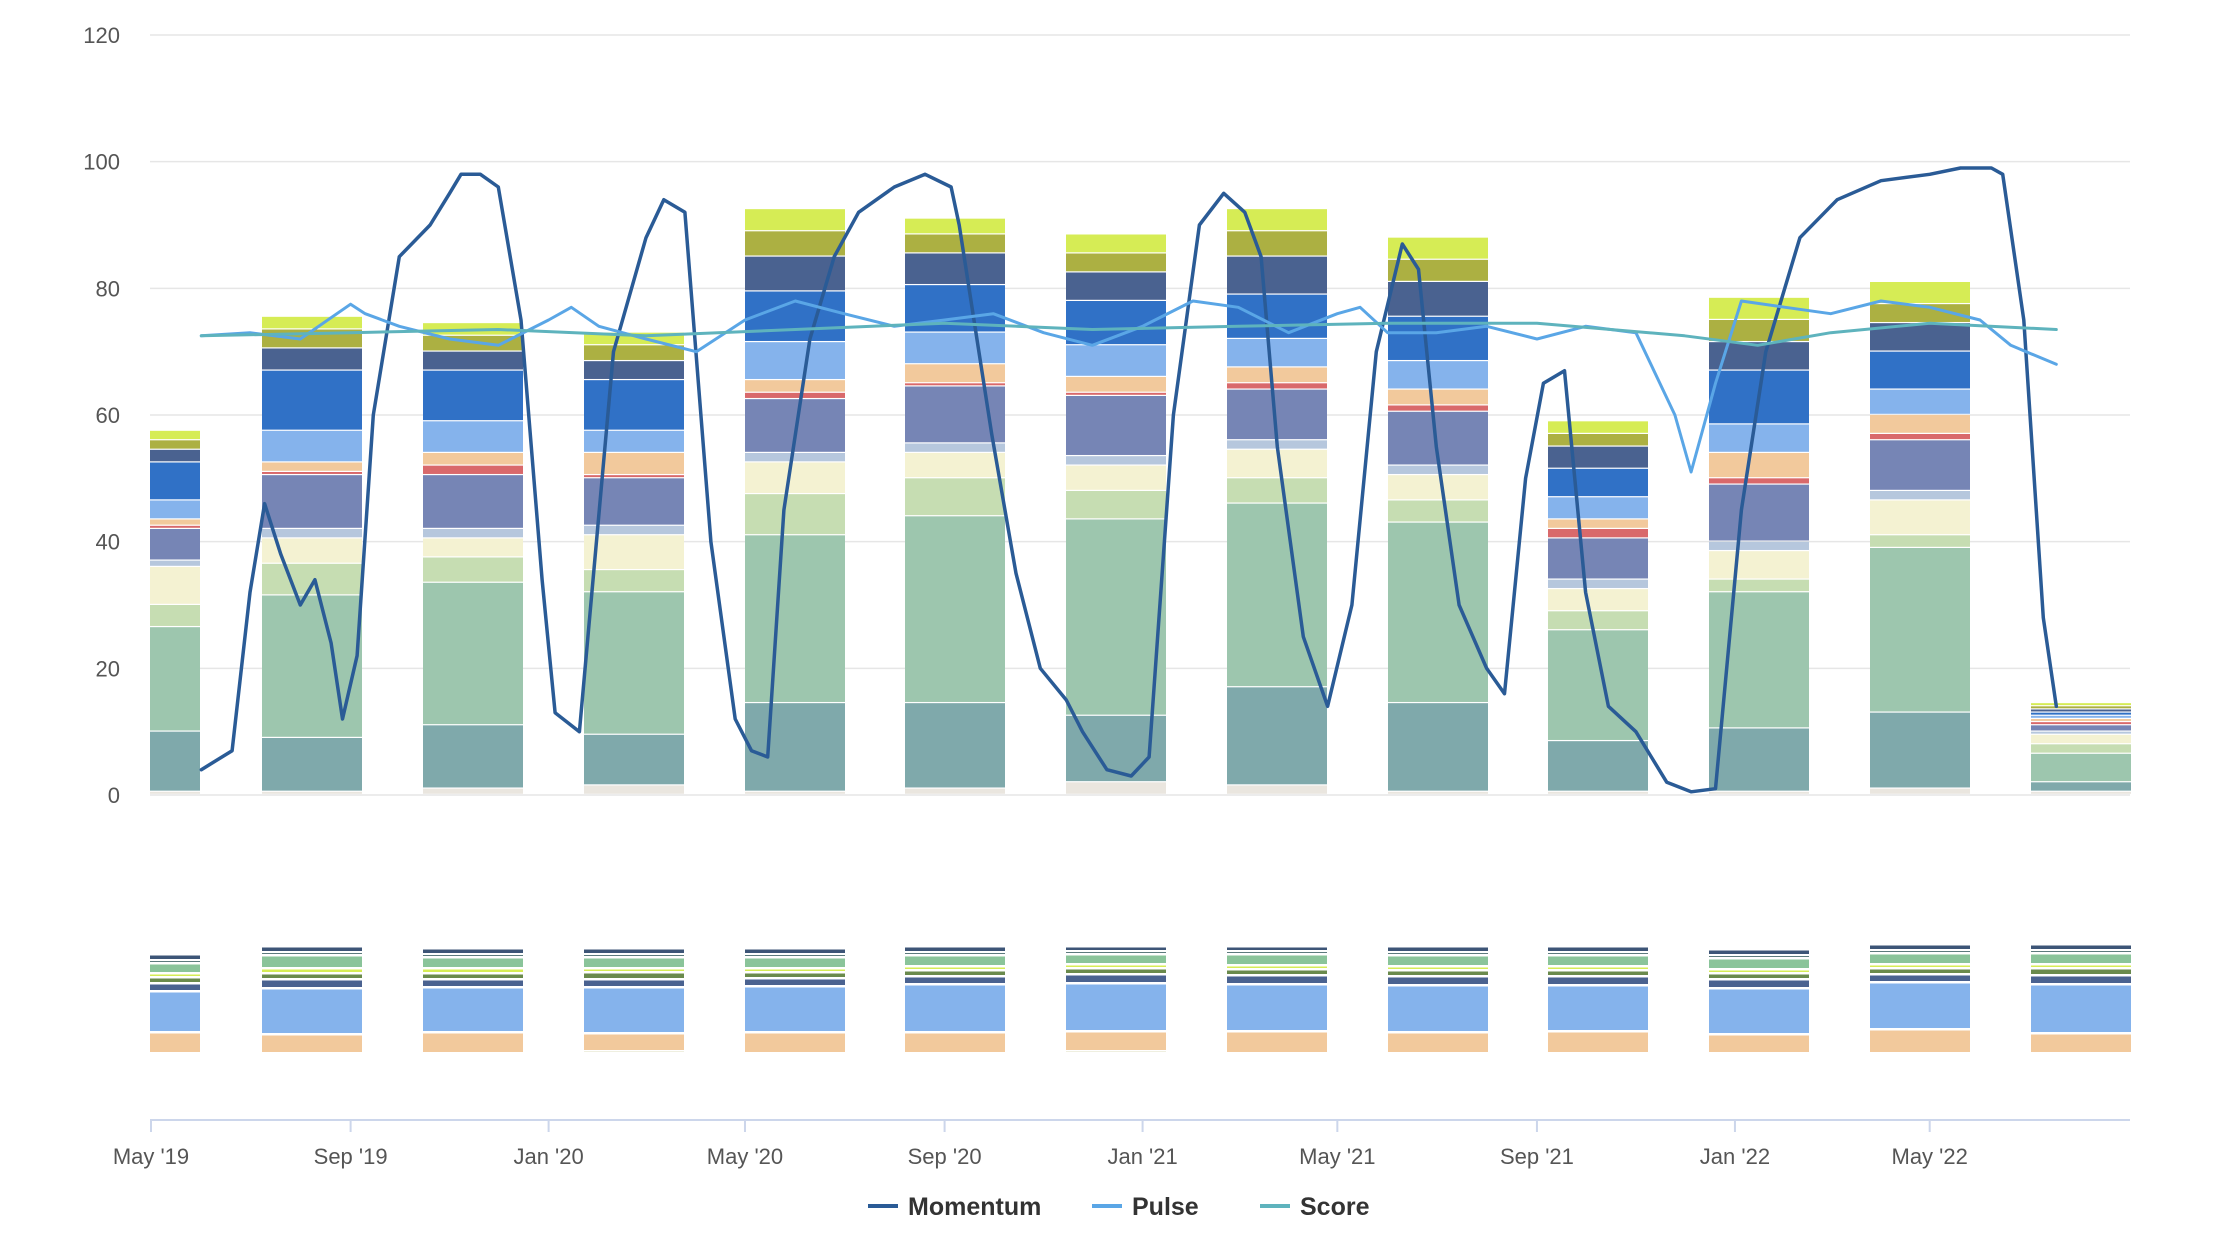 The width and height of the screenshot is (2222, 1240). What do you see at coordinates (108, 668) in the screenshot?
I see `y-tick-label: 20` at bounding box center [108, 668].